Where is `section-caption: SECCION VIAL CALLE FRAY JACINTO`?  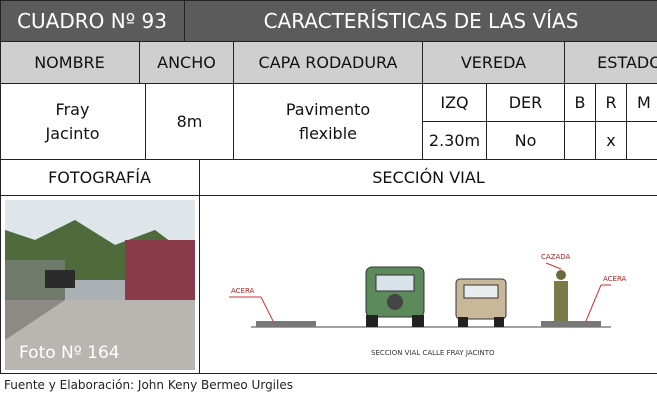 section-caption: SECCION VIAL CALLE FRAY JACINTO is located at coordinates (433, 353).